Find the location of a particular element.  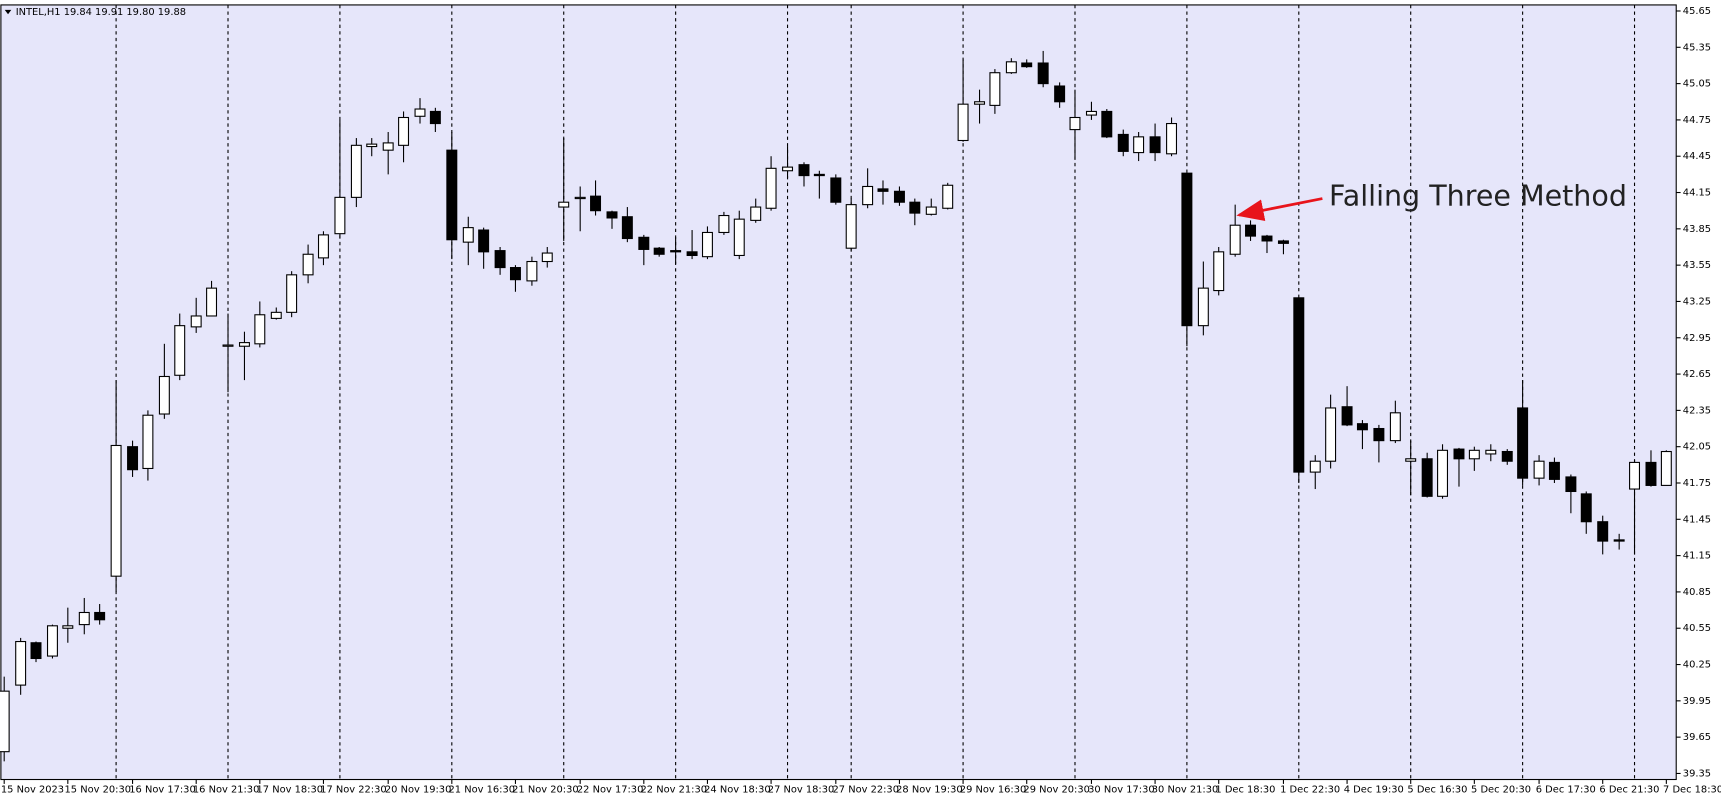

x-tick-label: 6 Dec 17:30 is located at coordinates (1566, 789).